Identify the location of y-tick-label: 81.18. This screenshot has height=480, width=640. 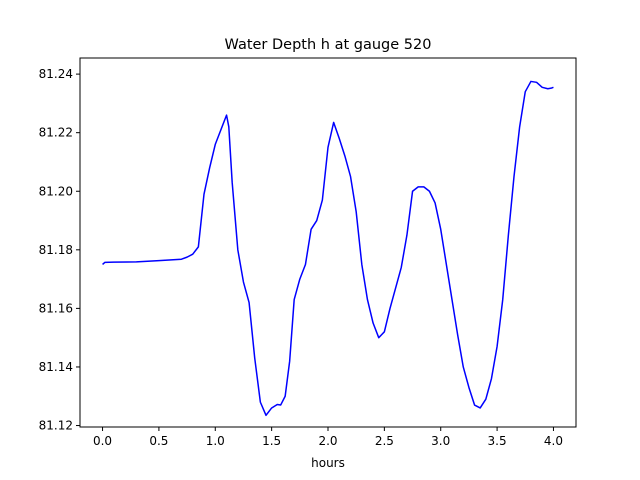
(56, 250).